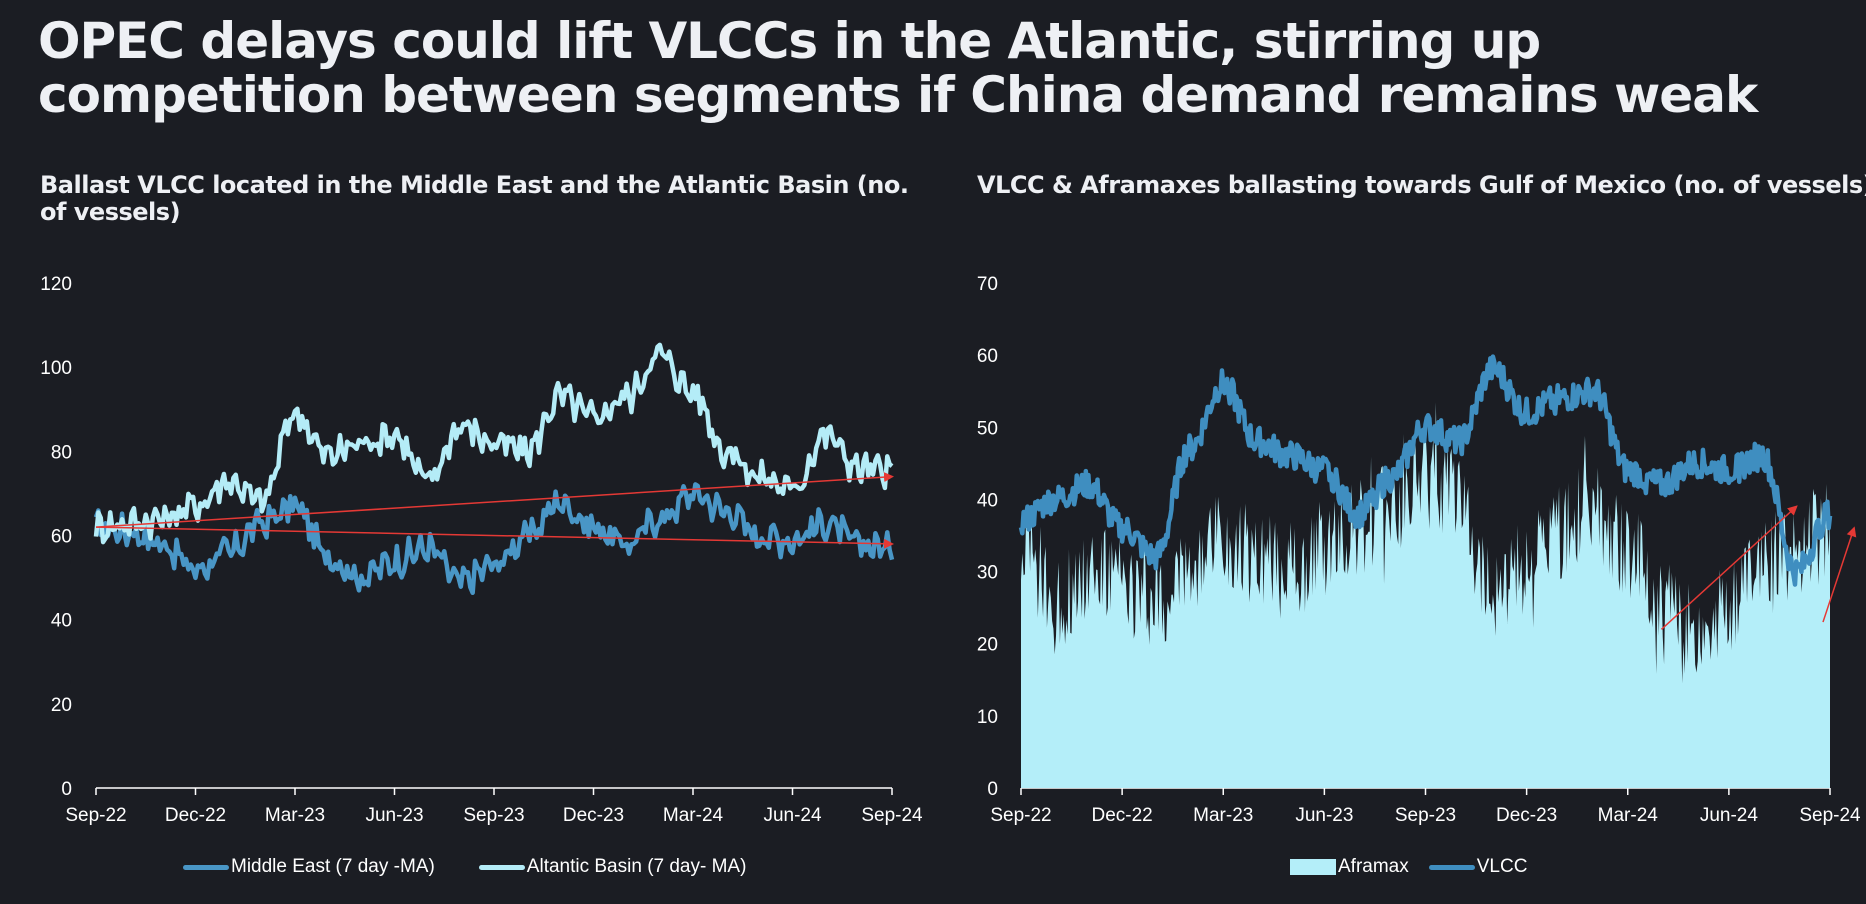 The height and width of the screenshot is (904, 1866). What do you see at coordinates (206, 867) in the screenshot?
I see `legend-swatch-middle-east` at bounding box center [206, 867].